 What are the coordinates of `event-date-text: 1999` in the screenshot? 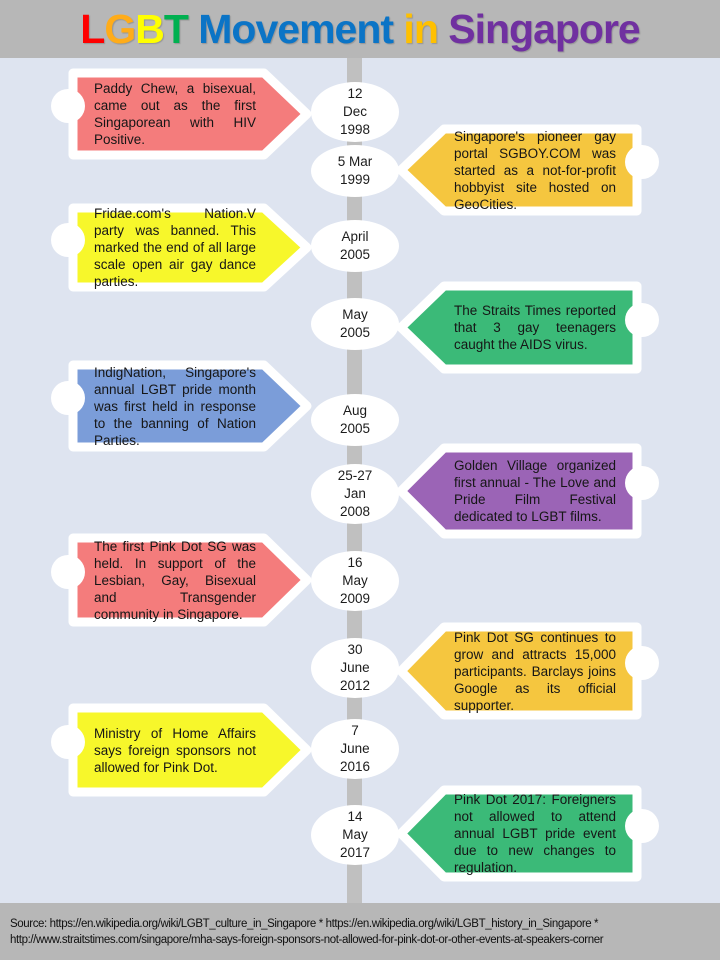 It's located at (355, 179).